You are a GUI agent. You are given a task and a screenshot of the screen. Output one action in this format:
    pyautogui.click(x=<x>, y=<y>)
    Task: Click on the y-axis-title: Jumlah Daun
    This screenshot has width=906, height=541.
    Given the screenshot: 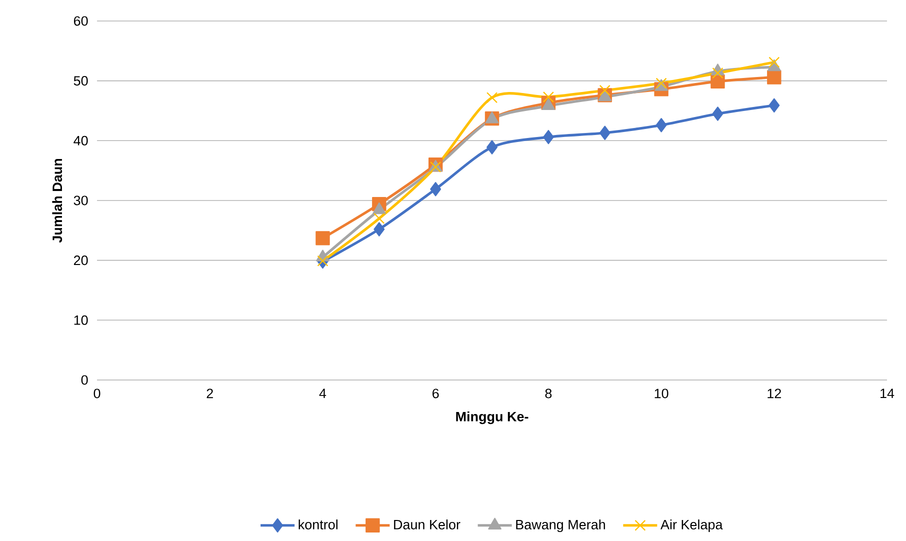 What is the action you would take?
    pyautogui.click(x=57, y=200)
    